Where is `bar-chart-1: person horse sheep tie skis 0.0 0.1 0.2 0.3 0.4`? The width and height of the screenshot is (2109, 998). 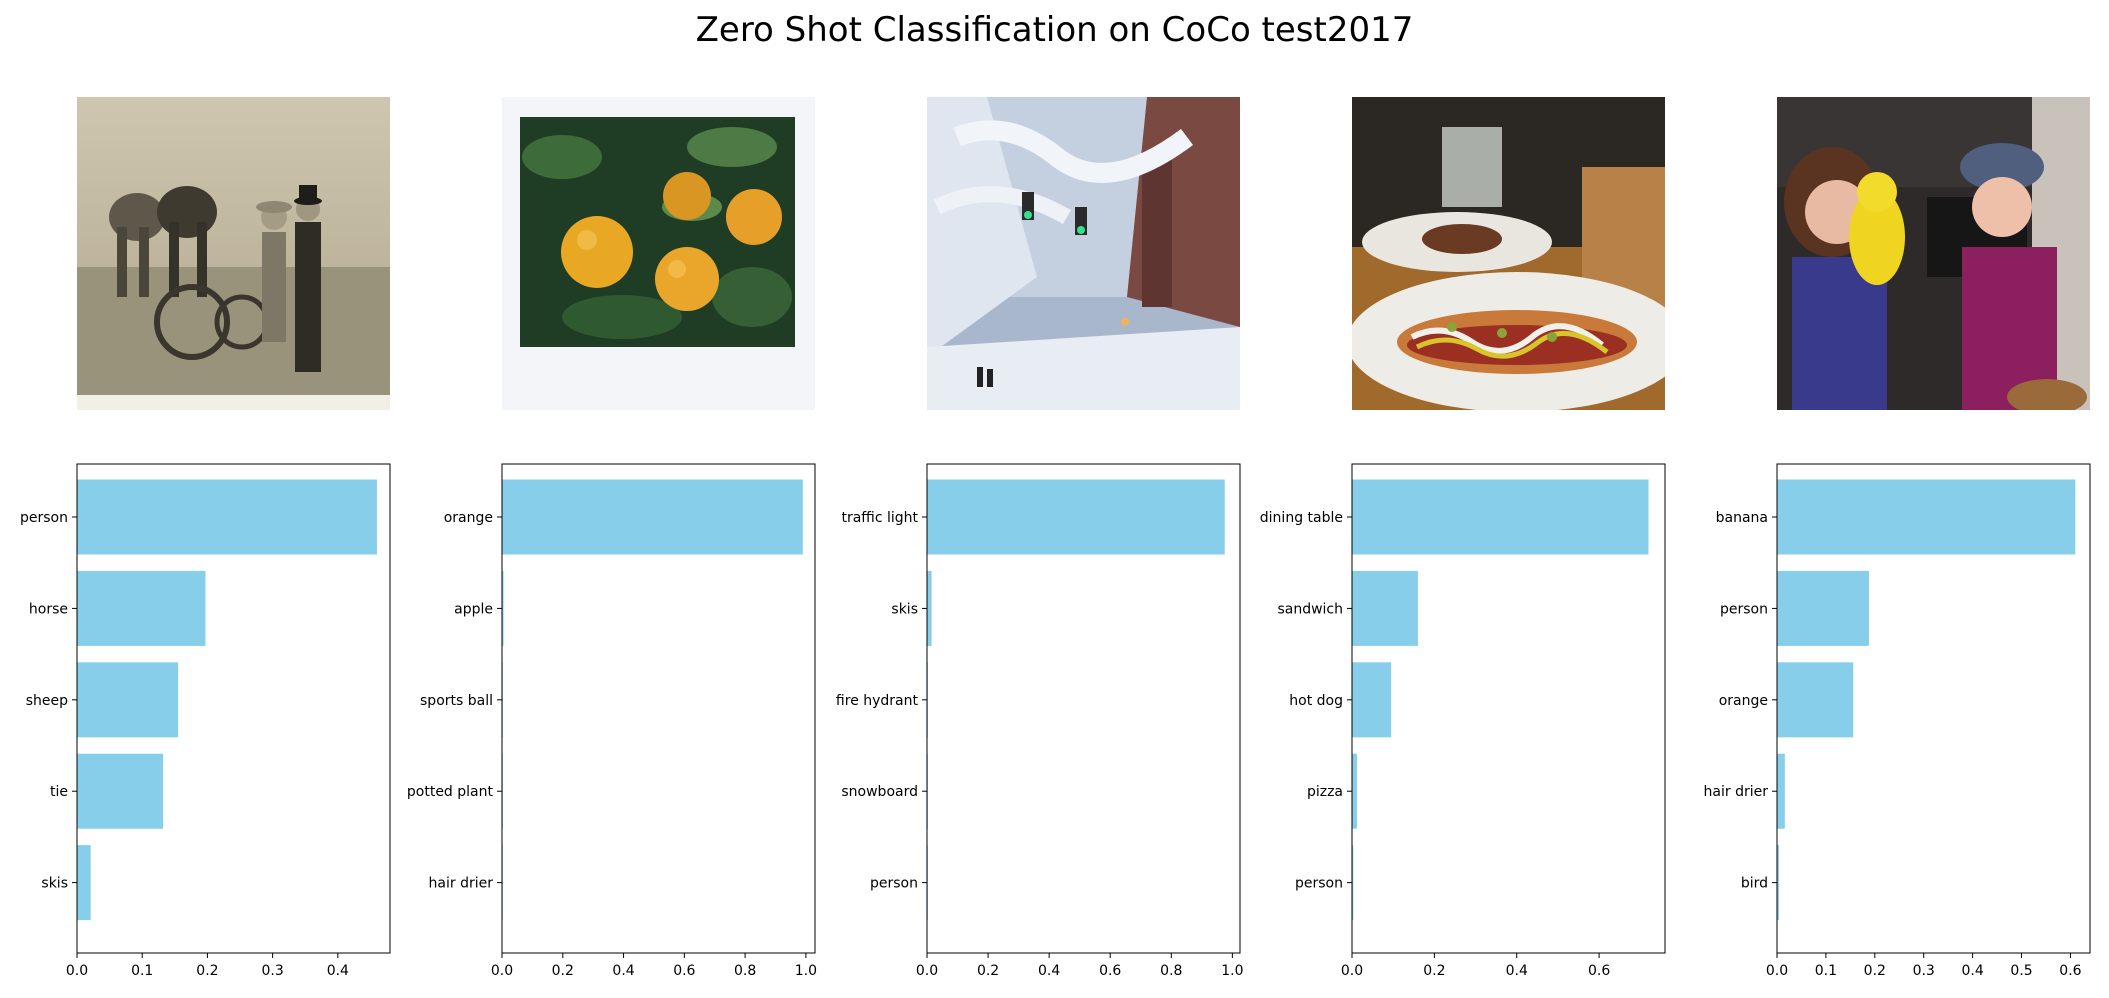
bar-chart-1: person horse sheep tie skis 0.0 0.1 0.2 0.3 0.4 is located at coordinates (205, 721).